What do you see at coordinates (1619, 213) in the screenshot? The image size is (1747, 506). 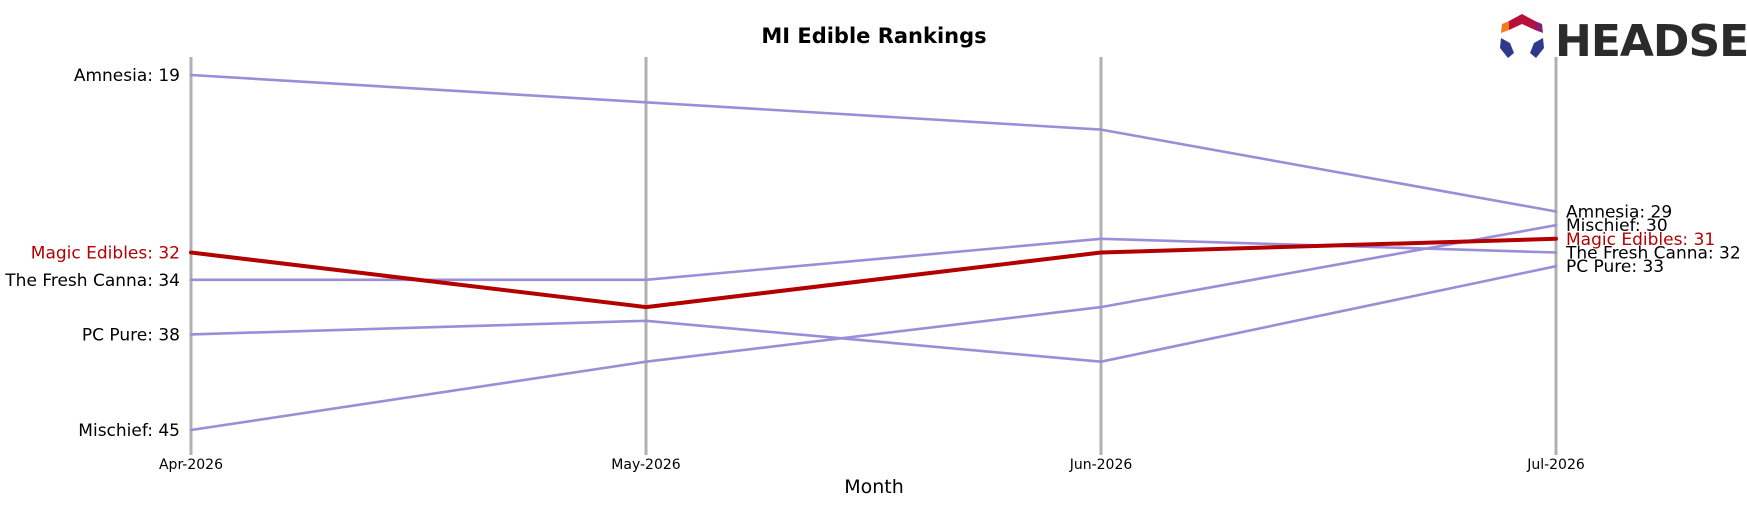 I see `right-label-0: Amnesia: 29` at bounding box center [1619, 213].